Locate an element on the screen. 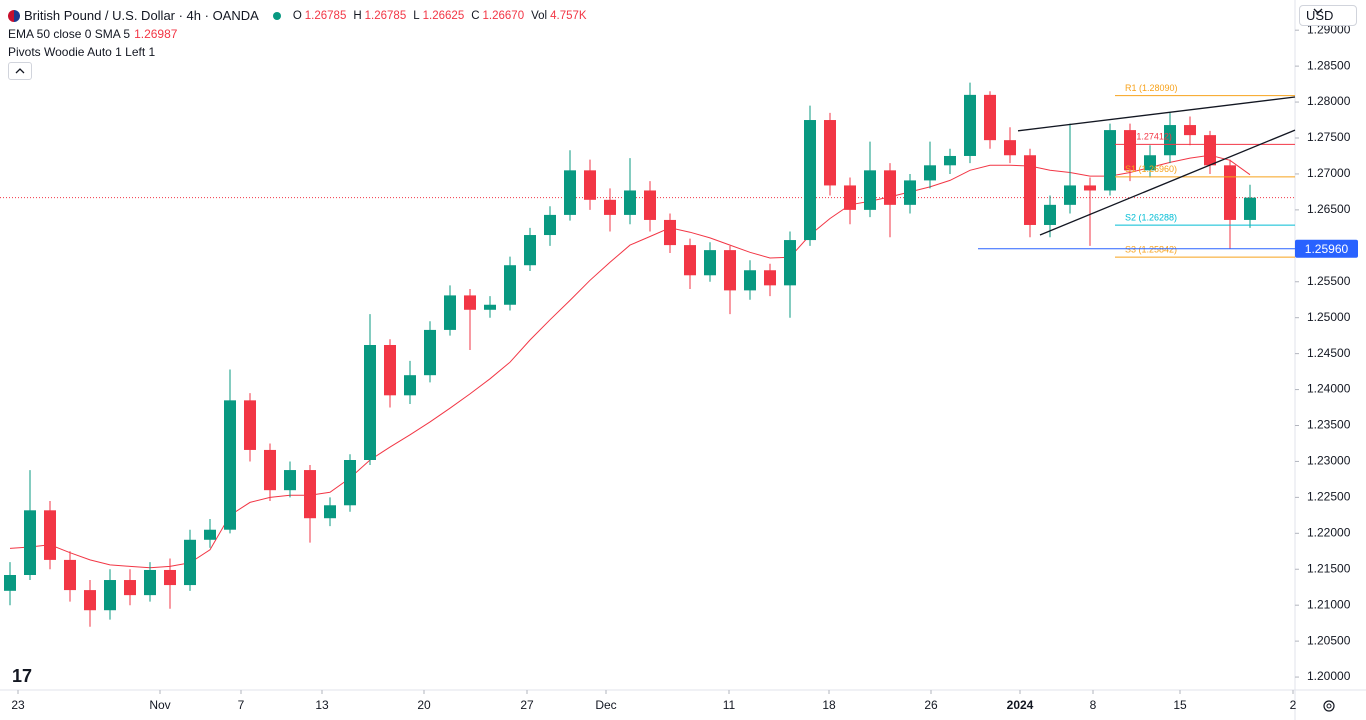 The image size is (1366, 720). y-tick-label: 1.22000 is located at coordinates (1329, 532).